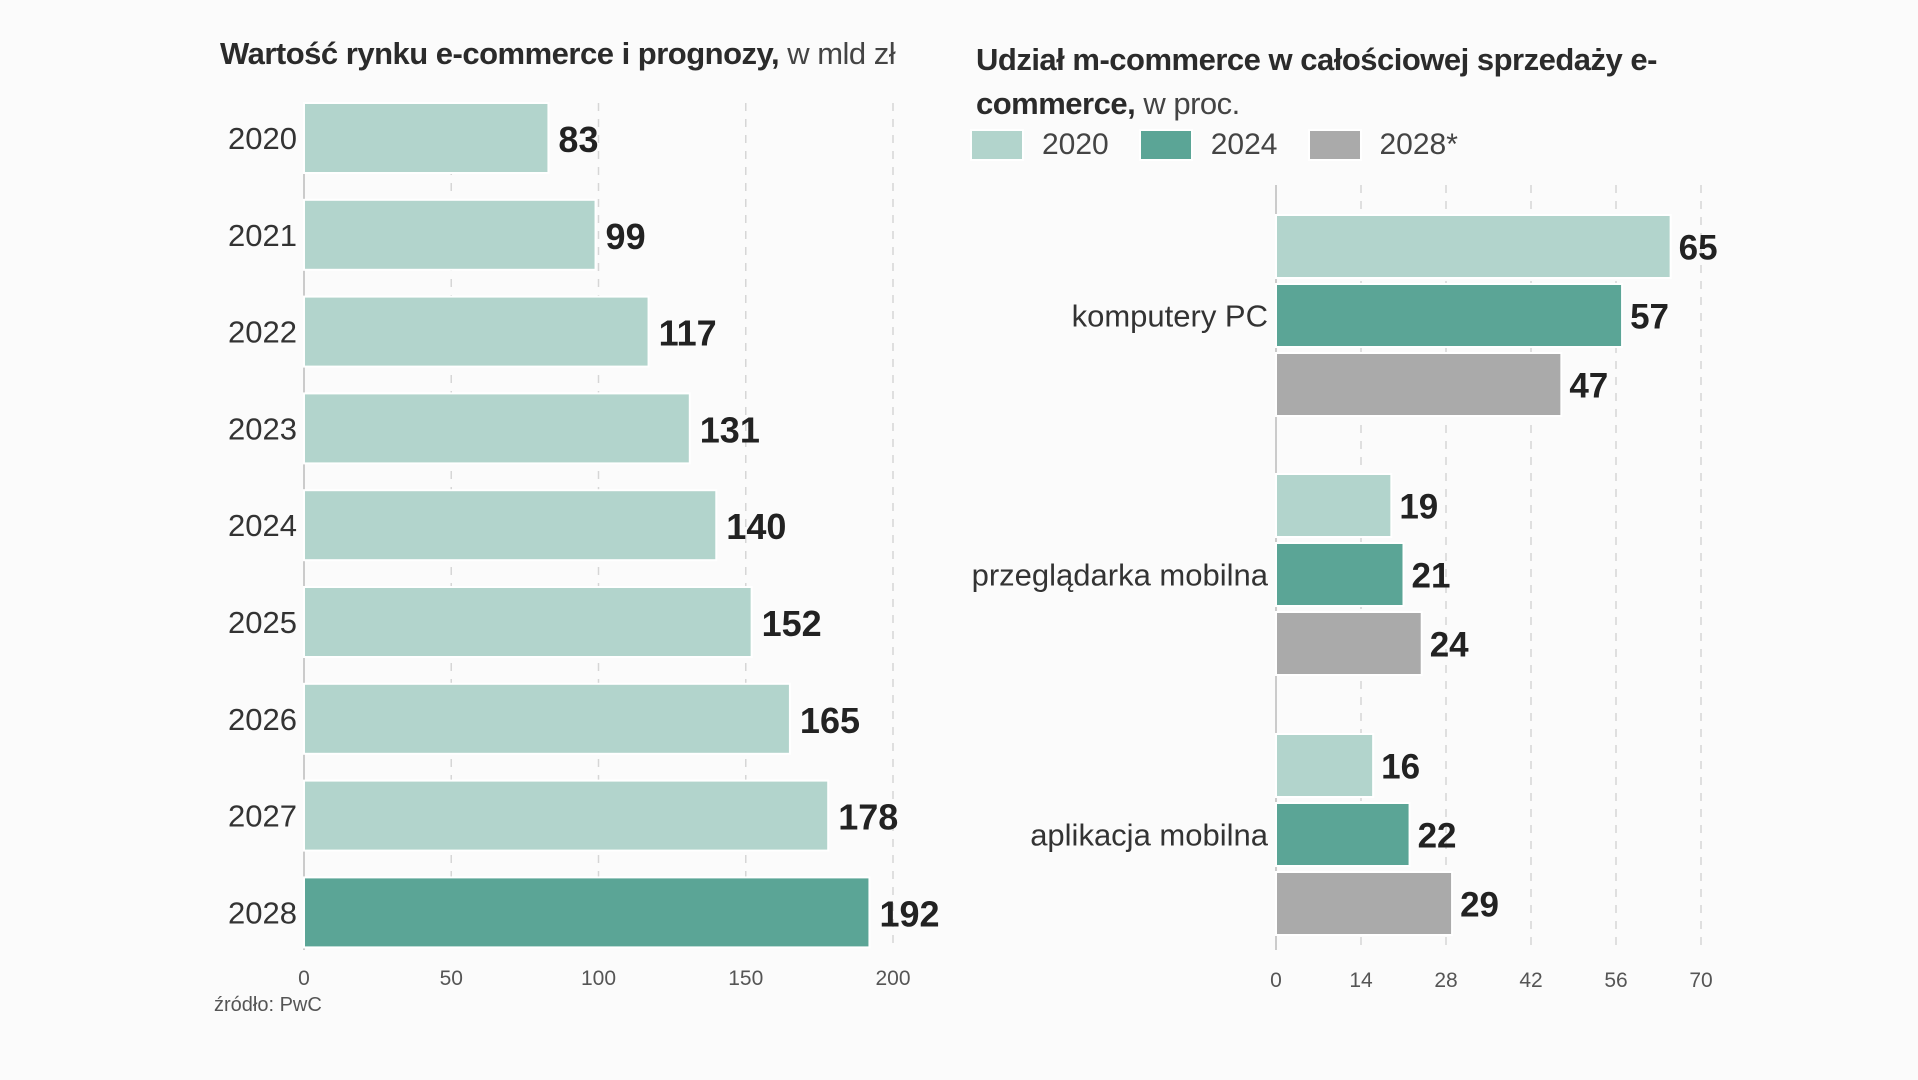 The image size is (1918, 1080). Describe the element at coordinates (1431, 576) in the screenshot. I see `data-label: 21` at that location.